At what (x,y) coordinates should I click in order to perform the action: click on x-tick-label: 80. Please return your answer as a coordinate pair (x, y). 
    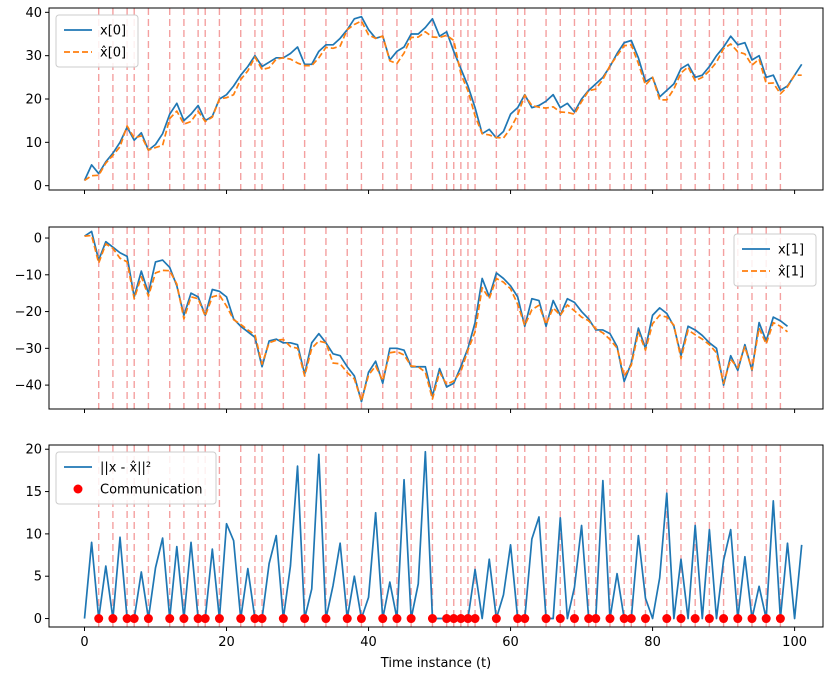
    Looking at the image, I should click on (652, 642).